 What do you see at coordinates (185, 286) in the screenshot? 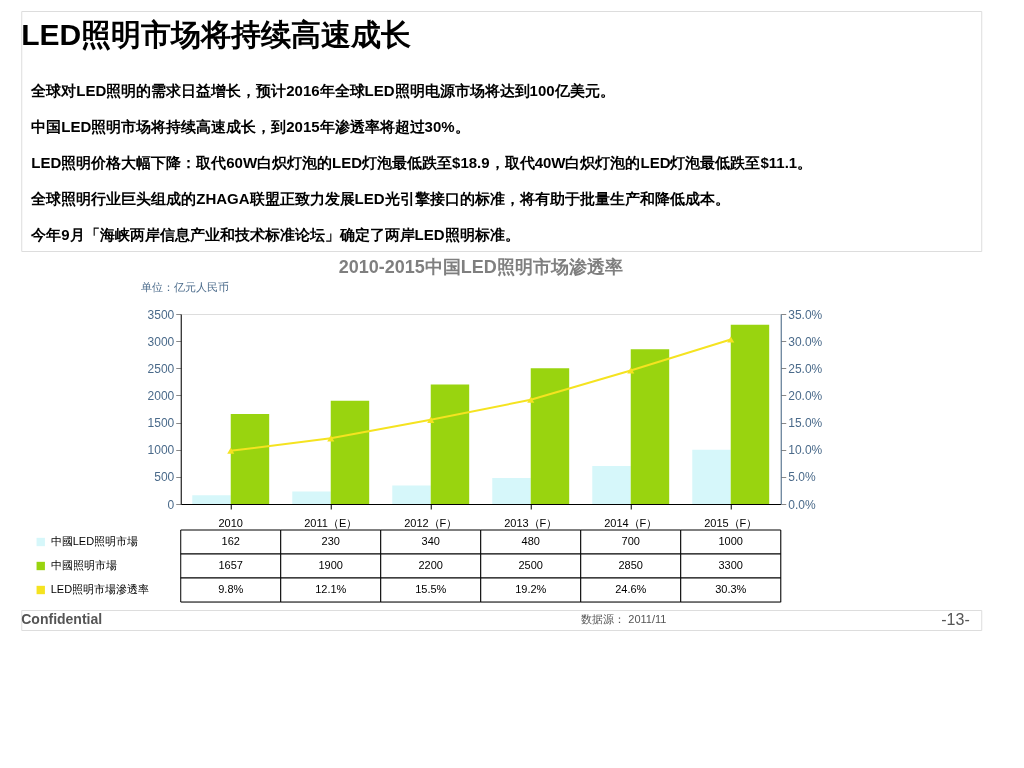
I see `y-axis-title: 单位：亿元人民币` at bounding box center [185, 286].